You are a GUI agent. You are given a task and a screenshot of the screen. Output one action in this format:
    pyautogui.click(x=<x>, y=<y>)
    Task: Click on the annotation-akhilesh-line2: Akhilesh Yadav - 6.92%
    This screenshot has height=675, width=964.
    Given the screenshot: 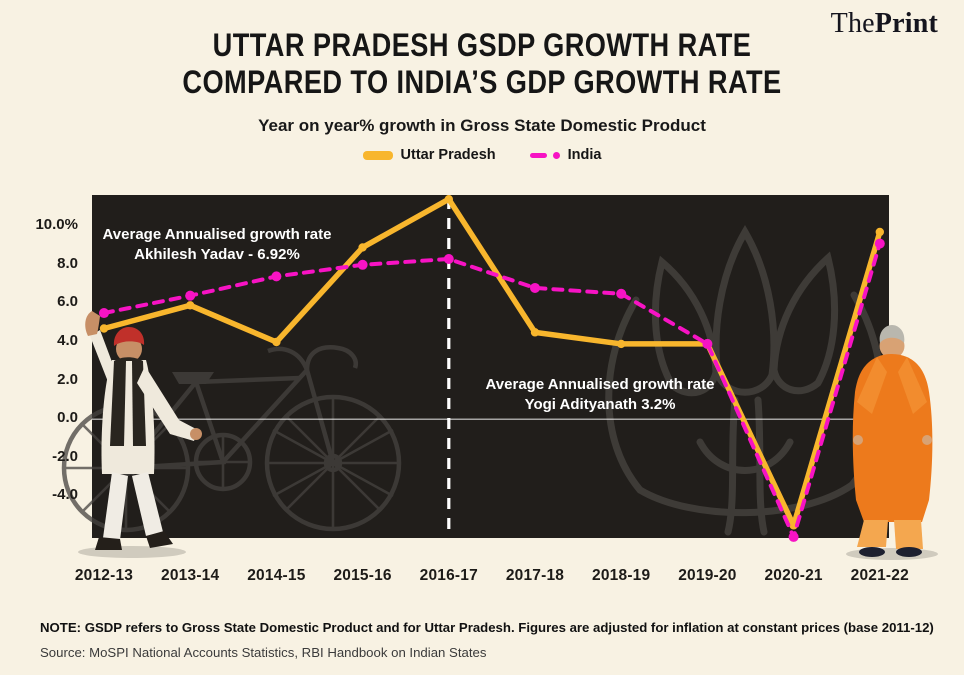 What is the action you would take?
    pyautogui.click(x=217, y=254)
    